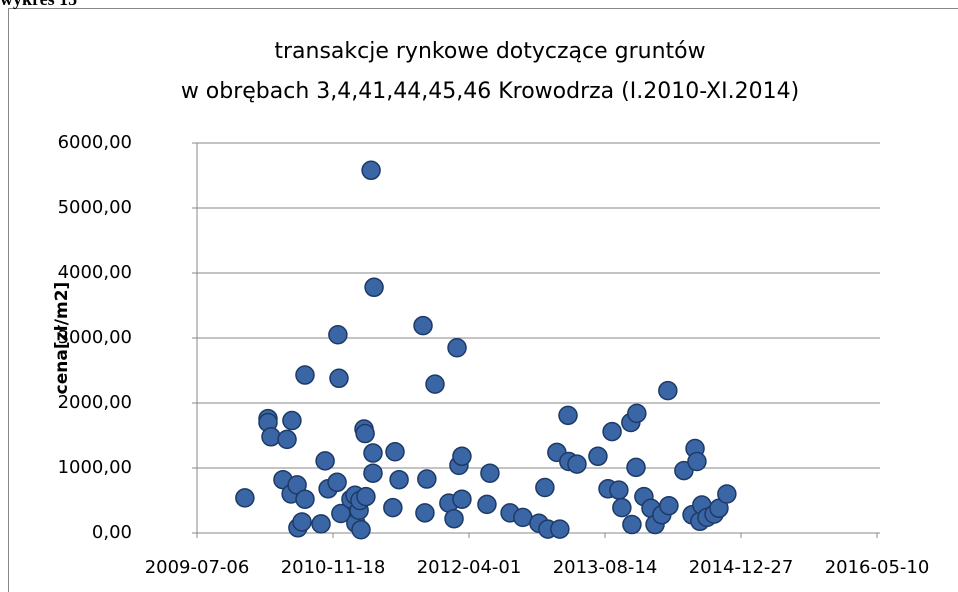 This screenshot has width=958, height=592. Describe the element at coordinates (877, 567) in the screenshot. I see `x-tick-label: 2016-05-10` at that location.